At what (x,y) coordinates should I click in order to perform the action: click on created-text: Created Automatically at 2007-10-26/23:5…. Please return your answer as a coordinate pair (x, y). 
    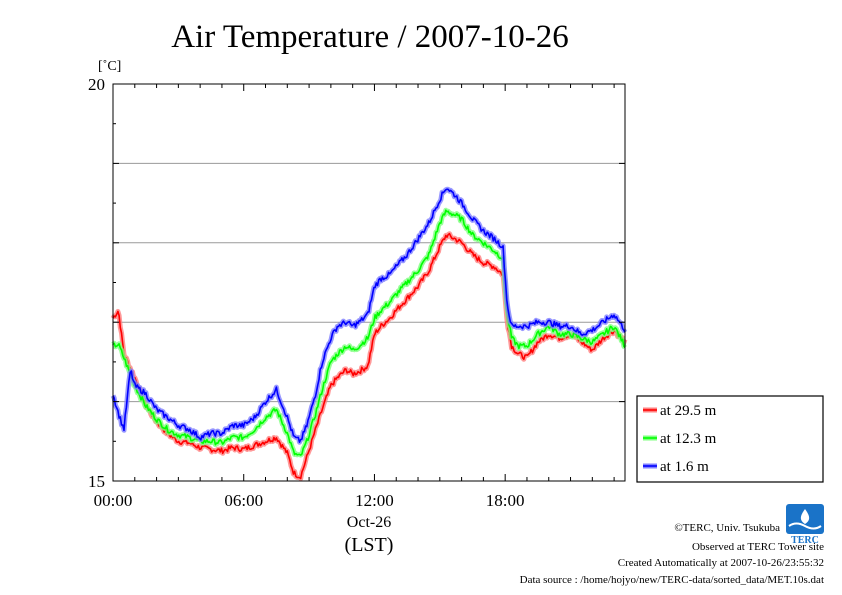
    Looking at the image, I should click on (721, 563).